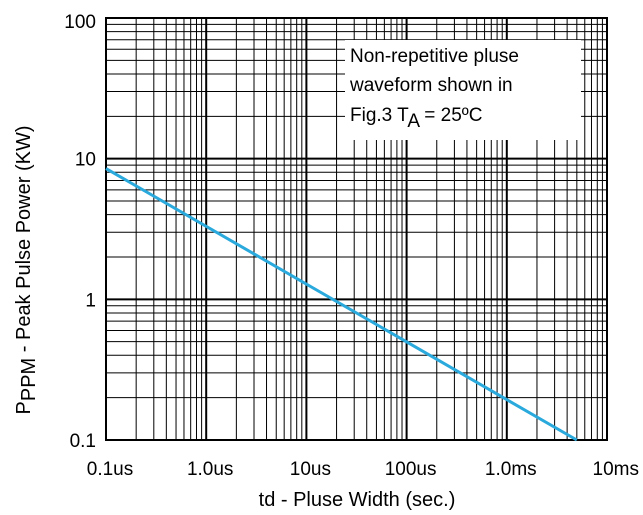 This screenshot has width=643, height=515. What do you see at coordinates (450, 115) in the screenshot?
I see `annotation-line-3-suffix: = 25ºC` at bounding box center [450, 115].